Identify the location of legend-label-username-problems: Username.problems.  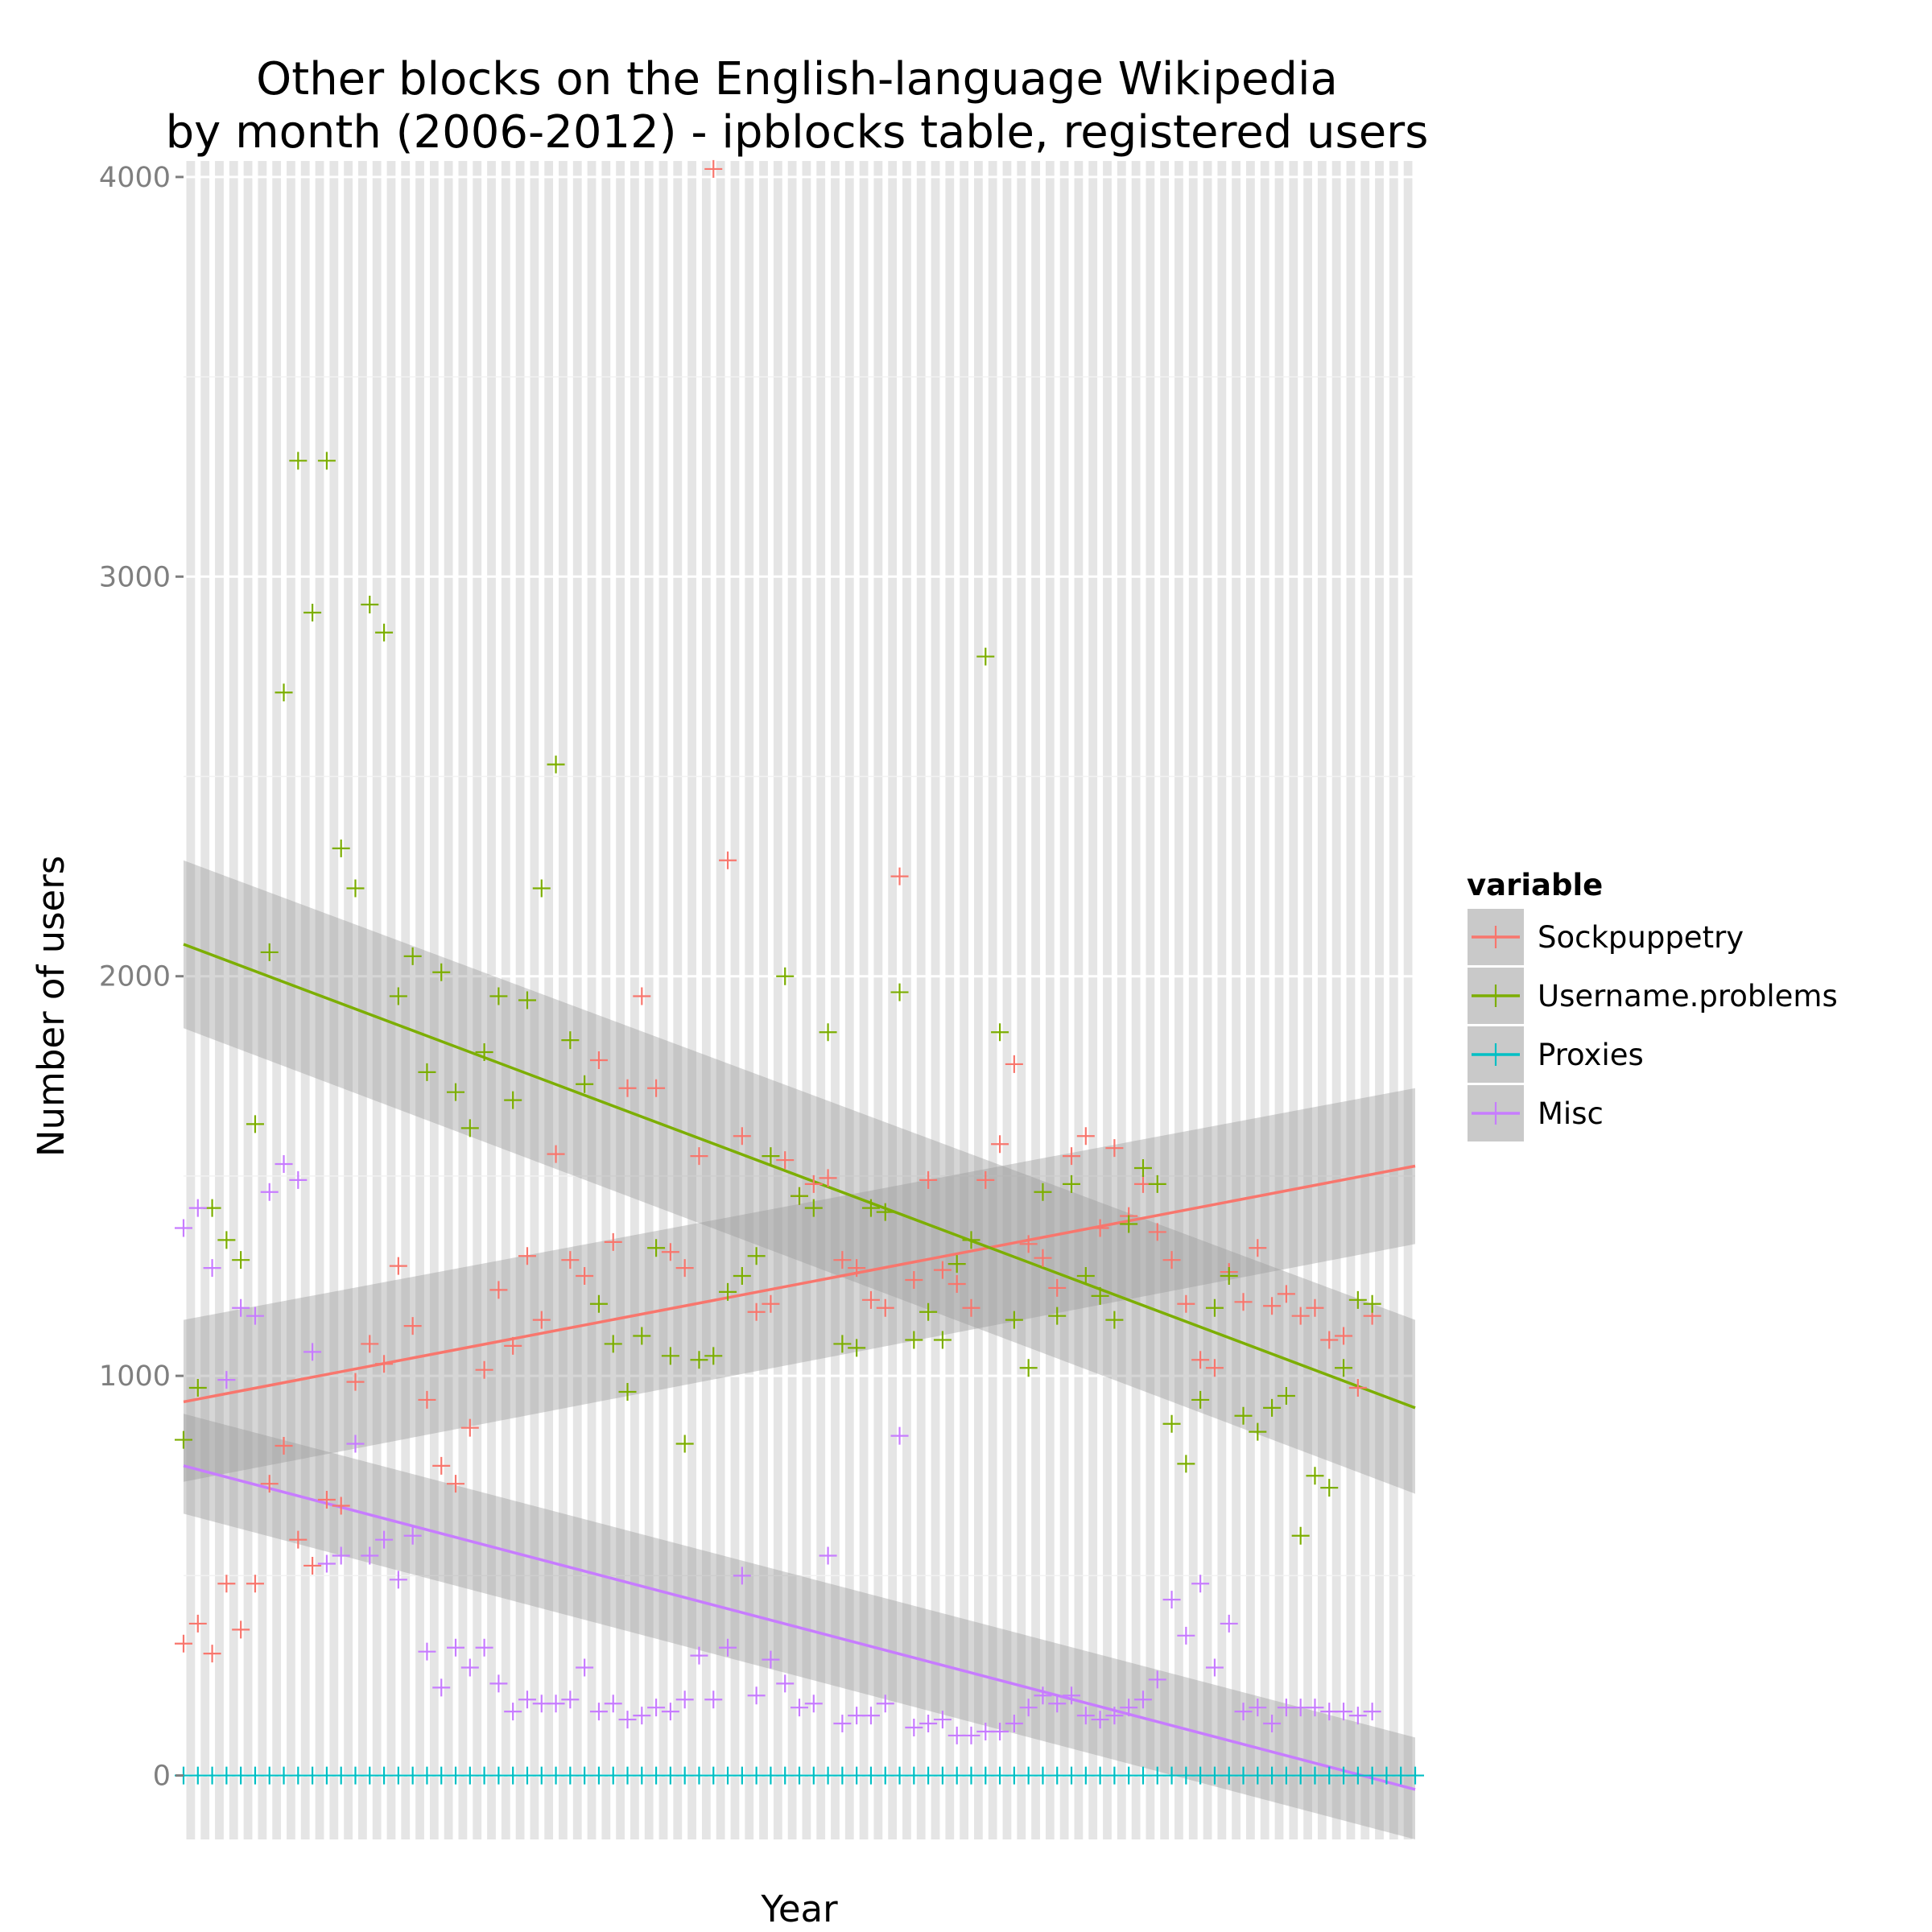
(1688, 996).